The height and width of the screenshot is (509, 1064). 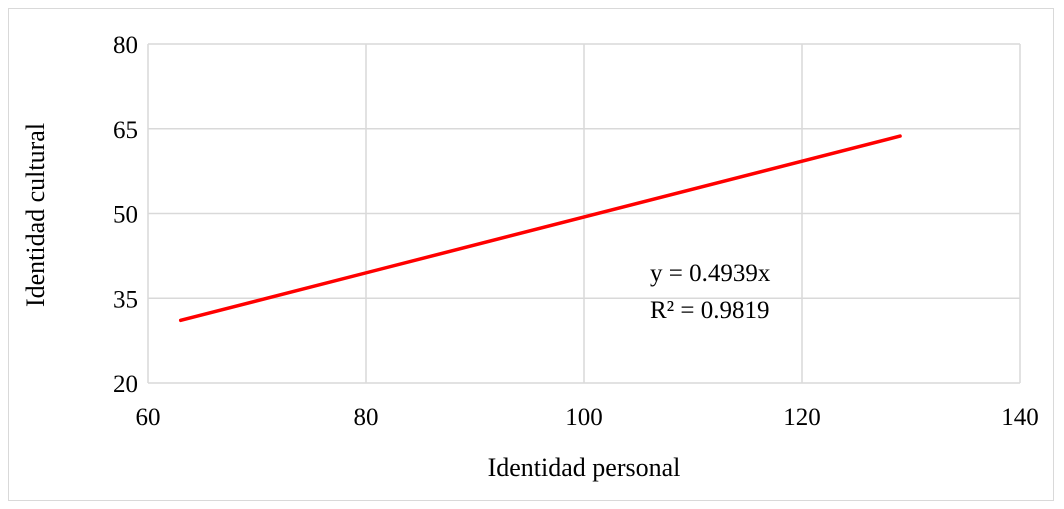 What do you see at coordinates (802, 417) in the screenshot?
I see `x-tick-label: 120` at bounding box center [802, 417].